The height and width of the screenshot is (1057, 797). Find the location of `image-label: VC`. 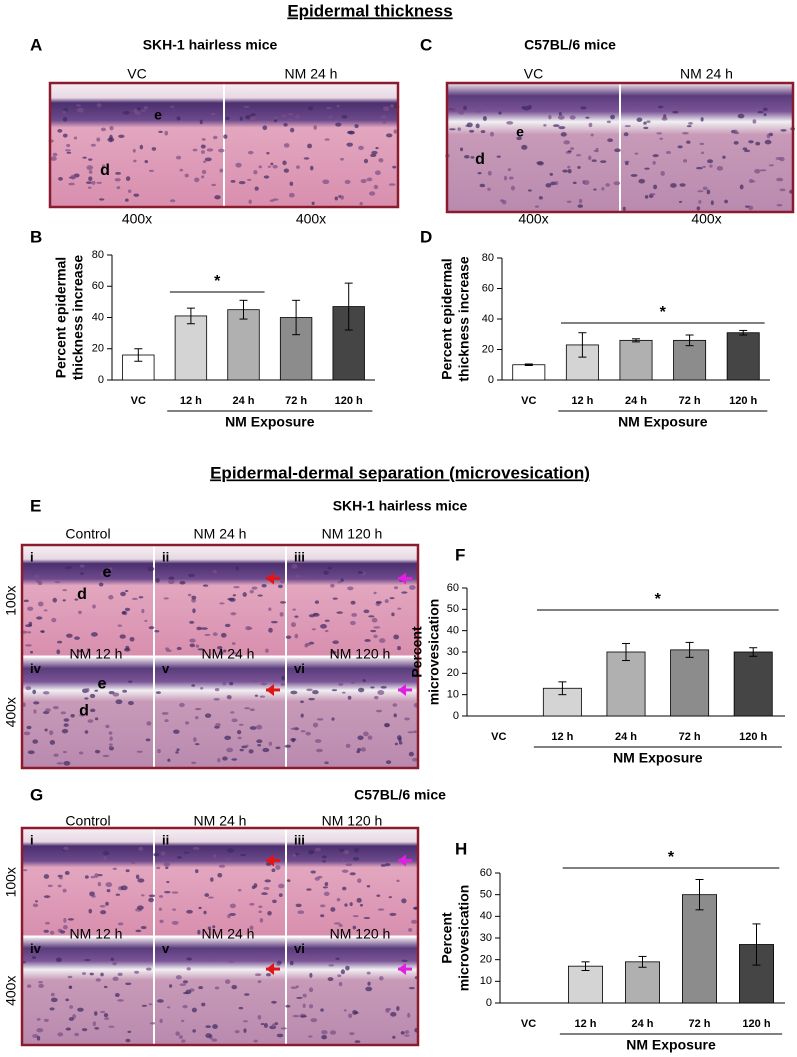

image-label: VC is located at coordinates (533, 74).